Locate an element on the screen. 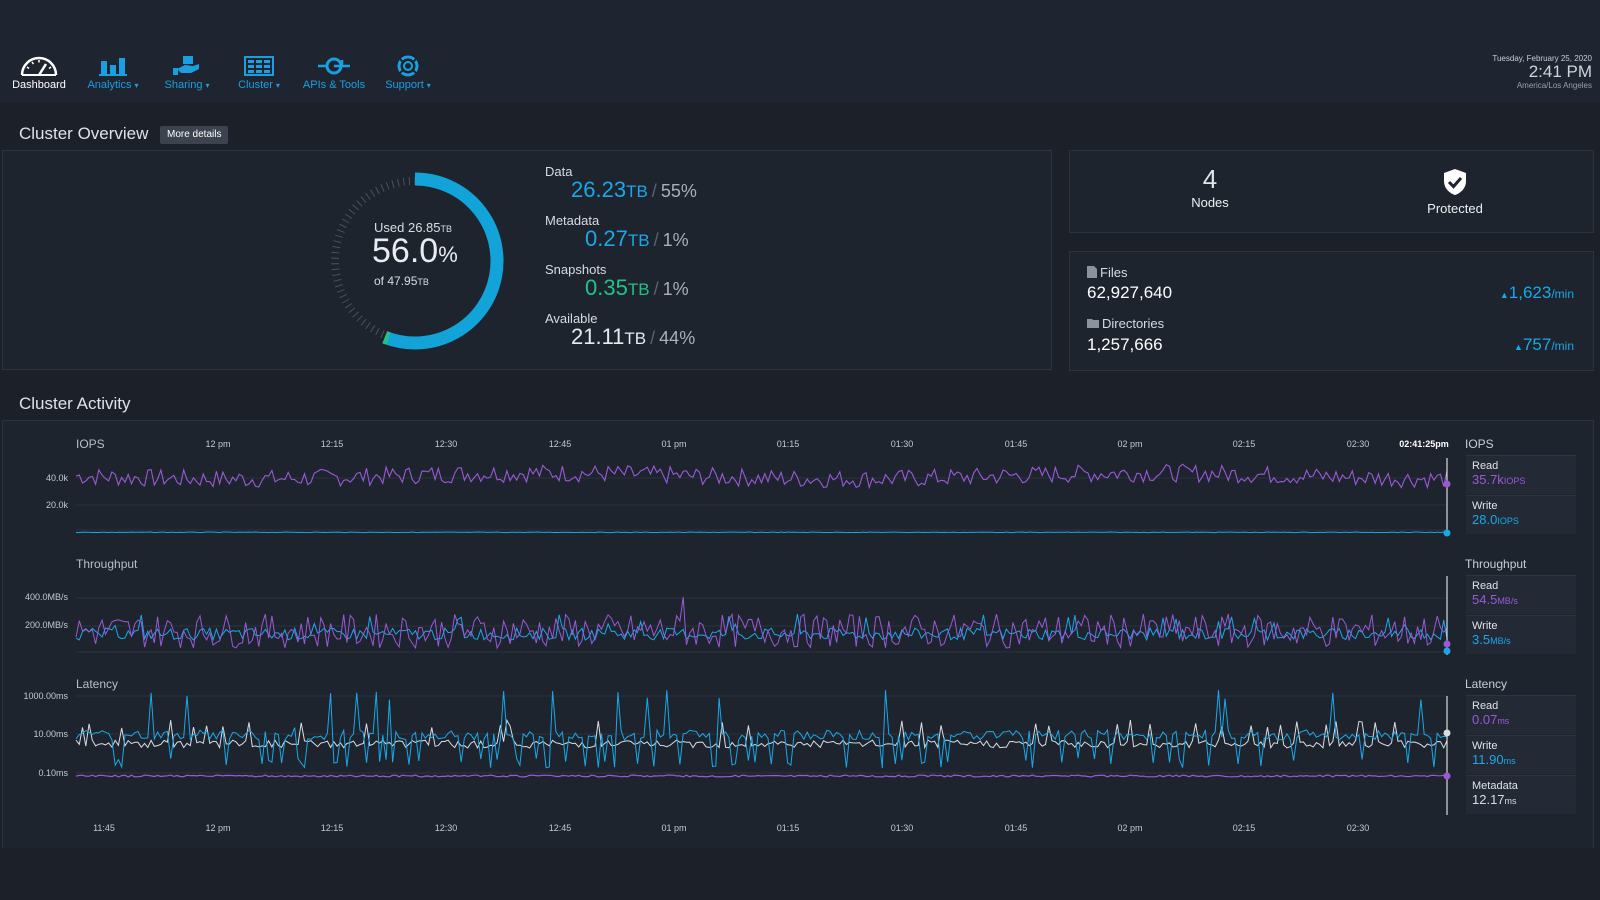 This screenshot has height=900, width=1600. cluster-grid-icon is located at coordinates (259, 66).